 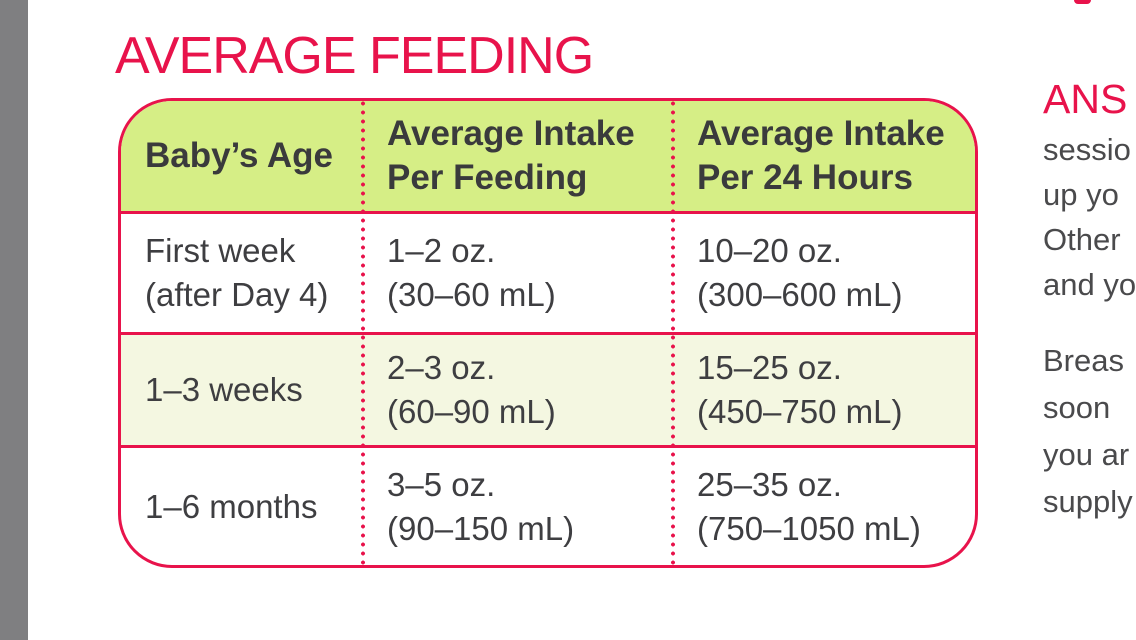 I want to click on clipped-paragraph-1: sessio up yo Other and yo, so click(x=1089, y=217).